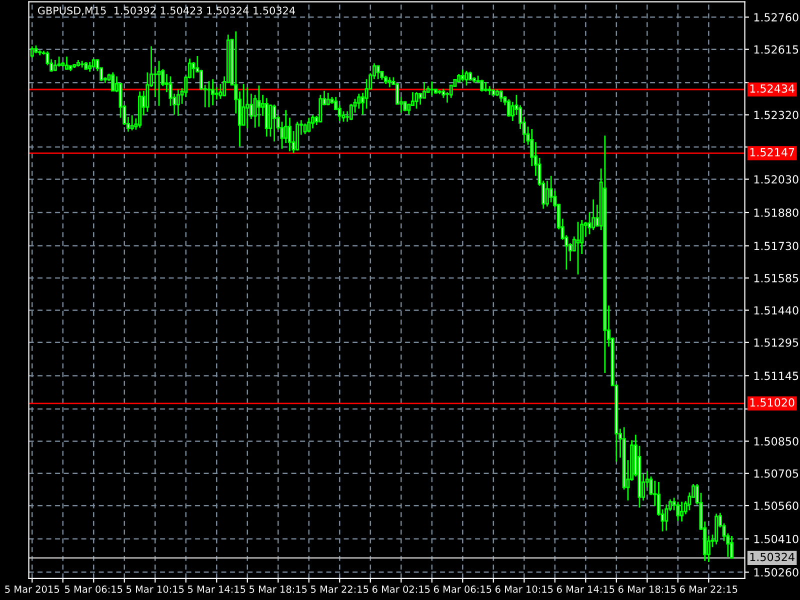 Image resolution: width=800 pixels, height=600 pixels. Describe the element at coordinates (776, 17) in the screenshot. I see `y-tick-label: 1.52760` at that location.